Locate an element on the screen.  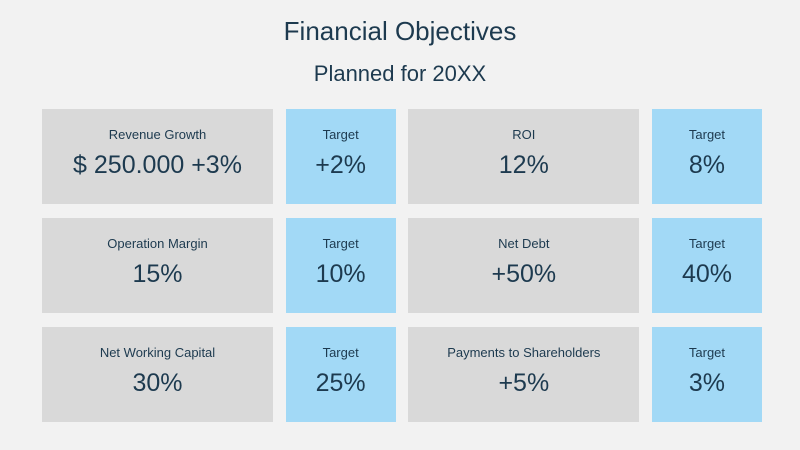
target-value: 25% is located at coordinates (340, 383).